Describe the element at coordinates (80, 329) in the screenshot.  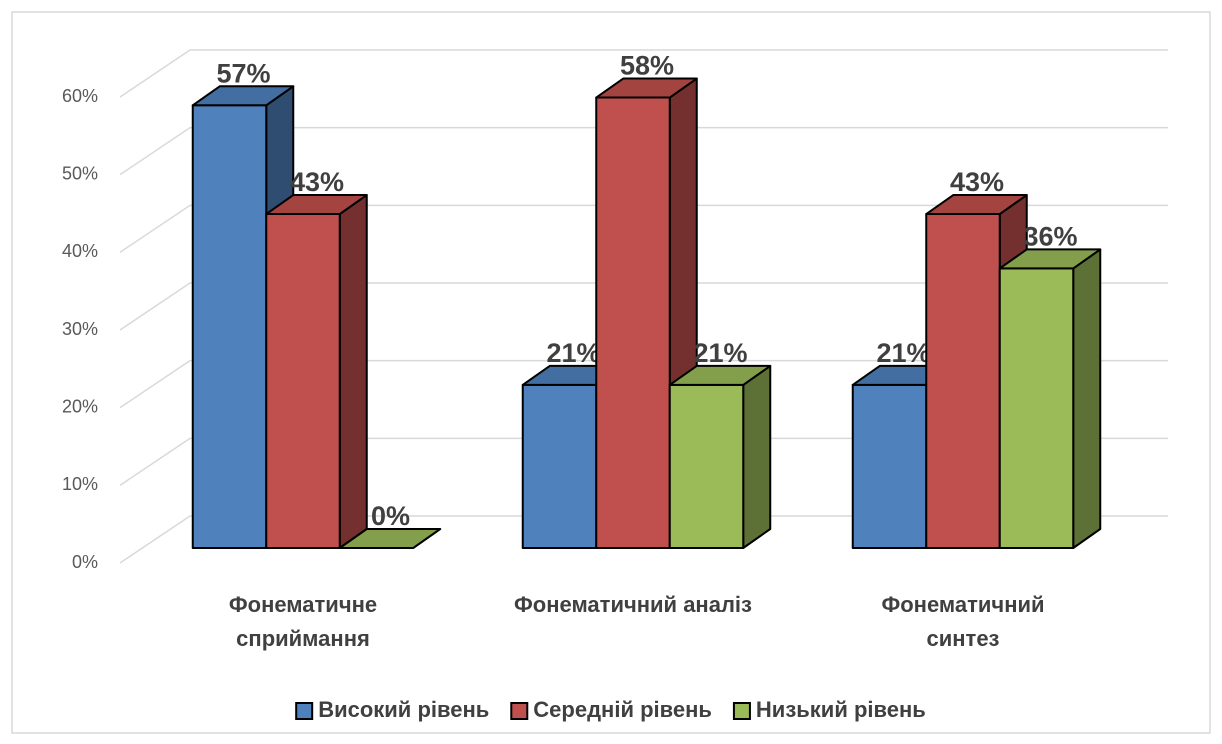
I see `y-tick-label: 30%` at that location.